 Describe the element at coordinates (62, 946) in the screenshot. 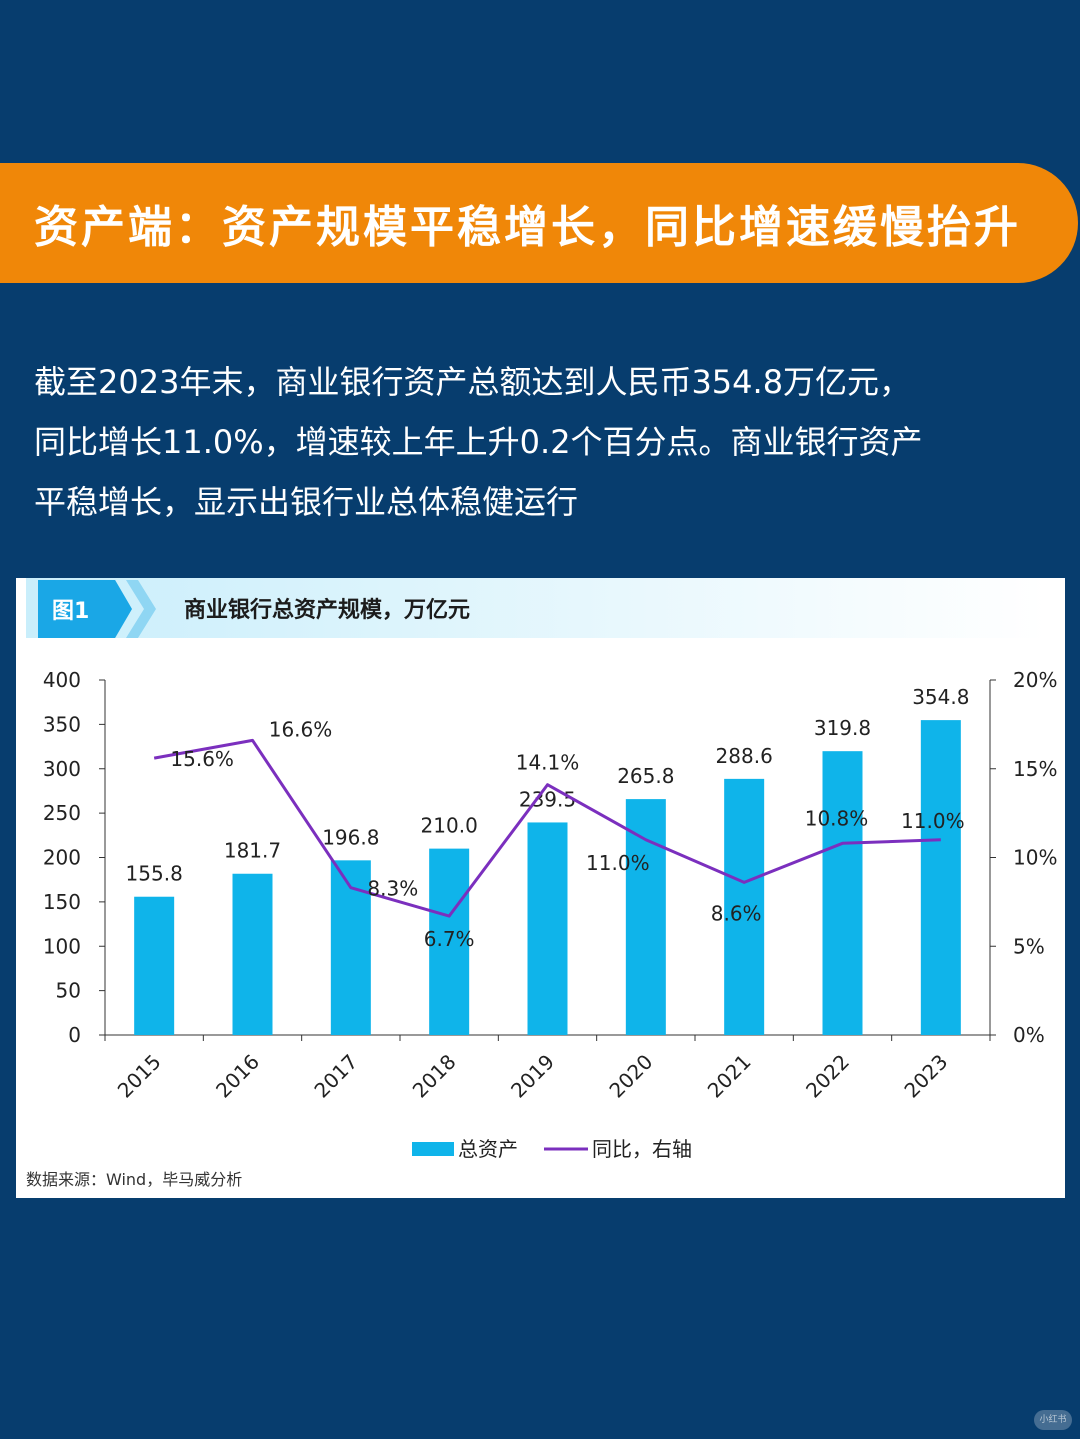

I see `left-tick-label: 100` at that location.